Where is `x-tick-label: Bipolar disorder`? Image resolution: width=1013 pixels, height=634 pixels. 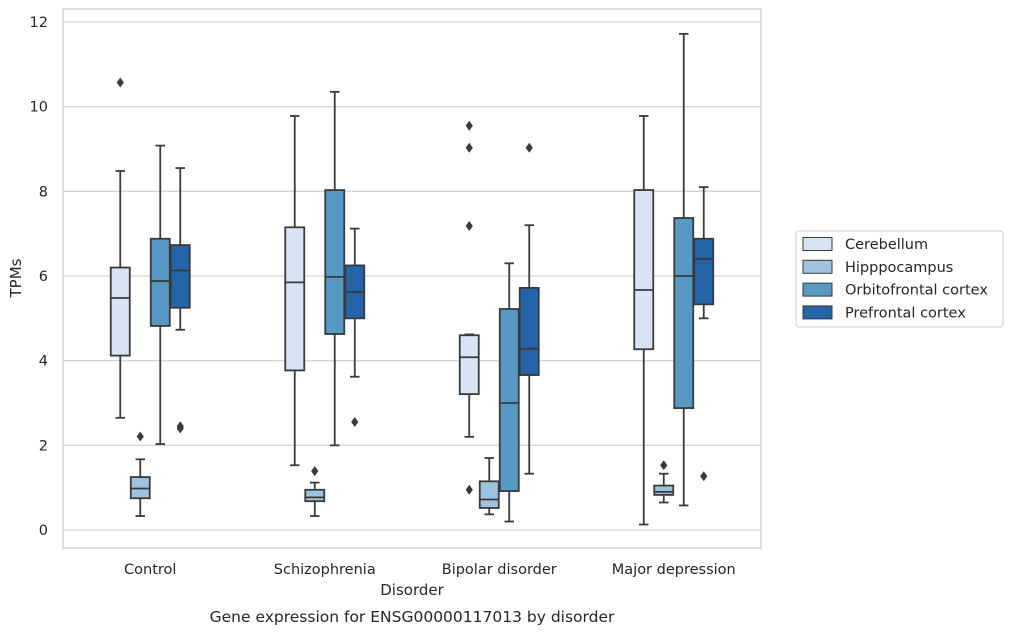 x-tick-label: Bipolar disorder is located at coordinates (499, 570).